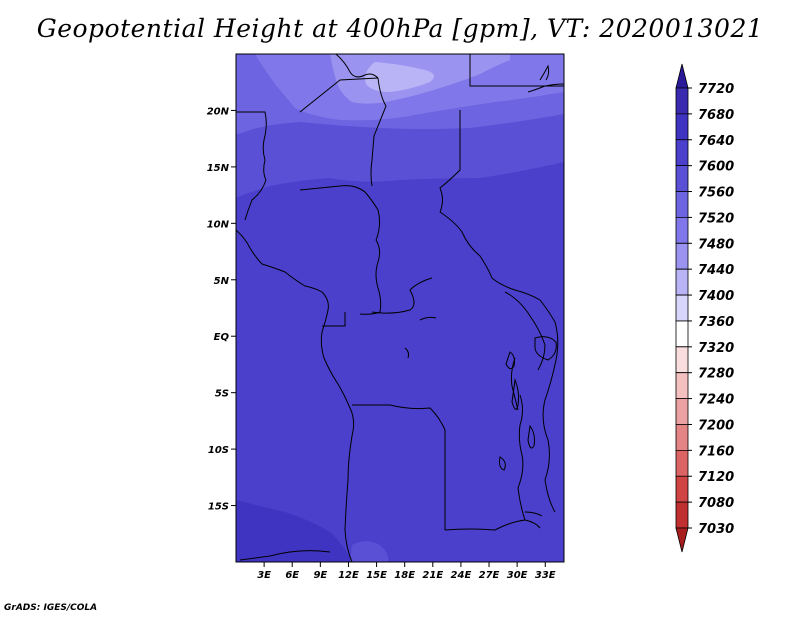 This screenshot has width=800, height=618. Describe the element at coordinates (480, 290) in the screenshot. I see `lakes` at that location.